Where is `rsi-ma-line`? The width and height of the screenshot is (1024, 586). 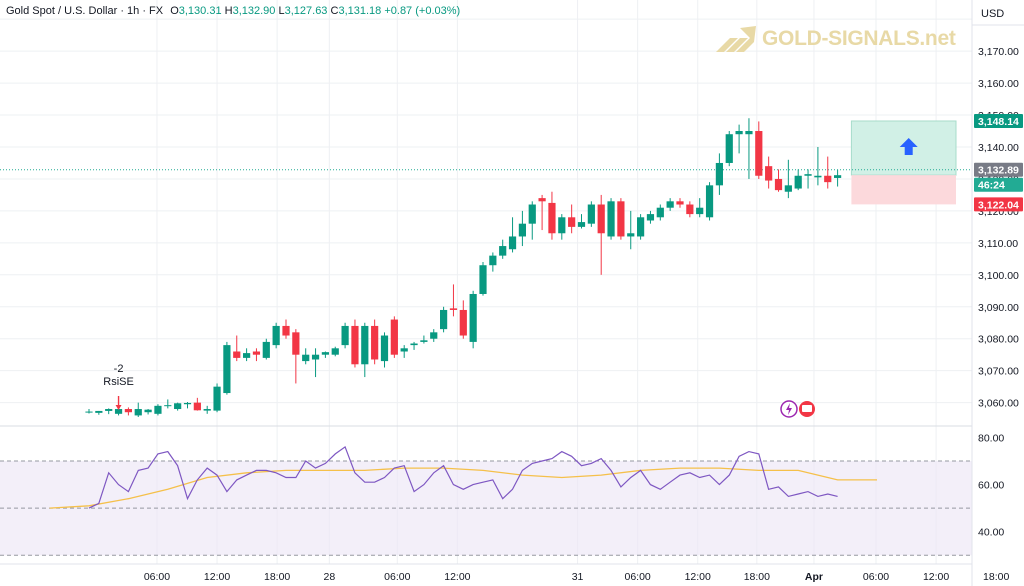
rsi-ma-line is located at coordinates (463, 488).